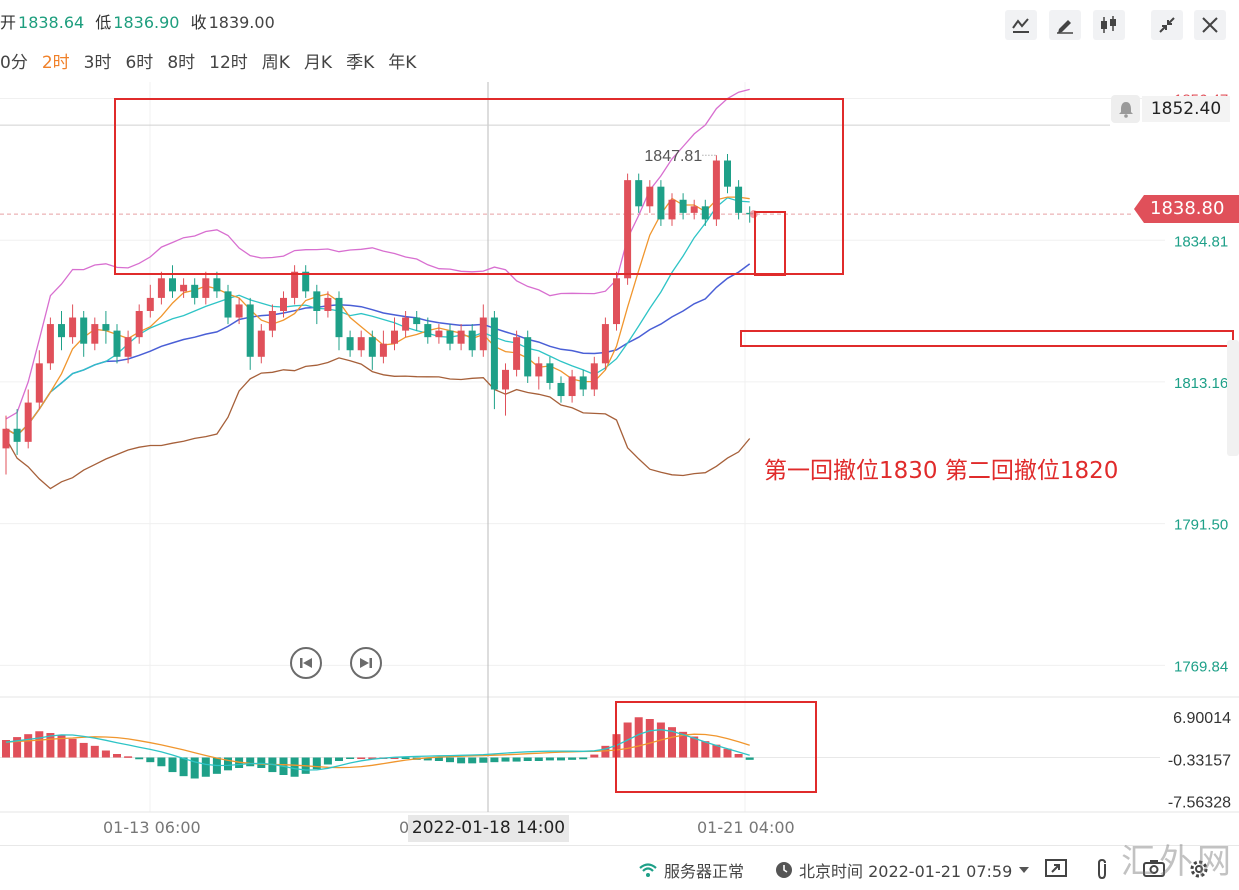 This screenshot has height=890, width=1239. Describe the element at coordinates (366, 663) in the screenshot. I see `next-button` at that location.